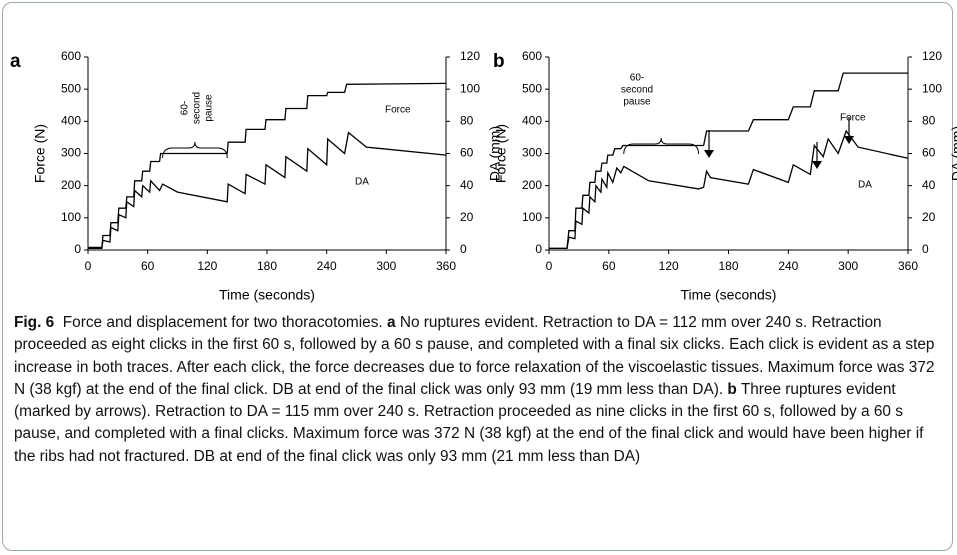 The image size is (957, 555). I want to click on caption-label: Fig. 6, so click(34, 322).